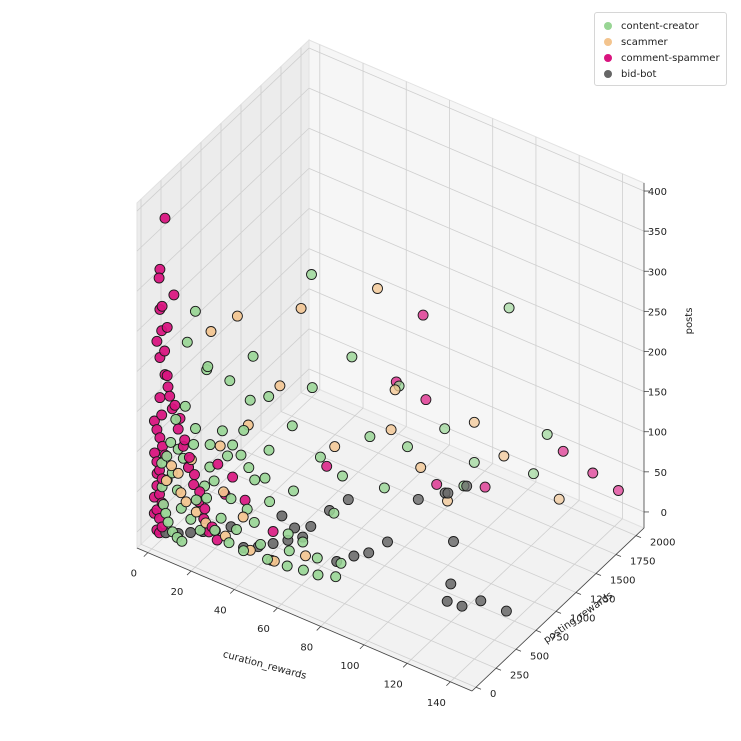  Describe the element at coordinates (306, 647) in the screenshot. I see `x-tick-label: 80` at that location.